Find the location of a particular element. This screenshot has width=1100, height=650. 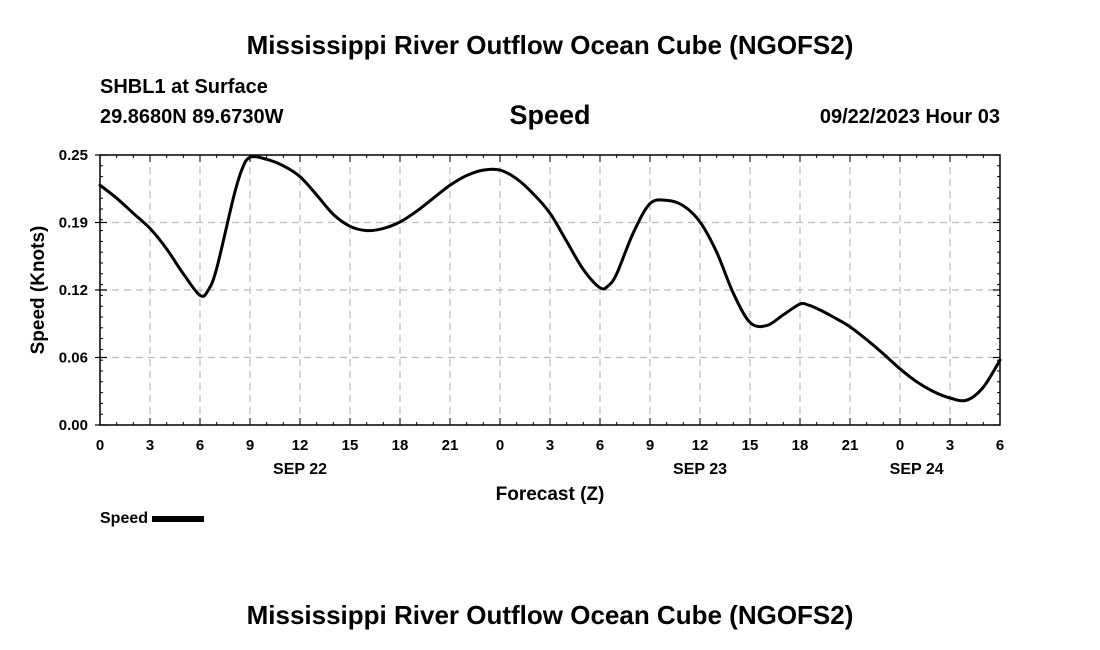

legend: Speed is located at coordinates (152, 519).